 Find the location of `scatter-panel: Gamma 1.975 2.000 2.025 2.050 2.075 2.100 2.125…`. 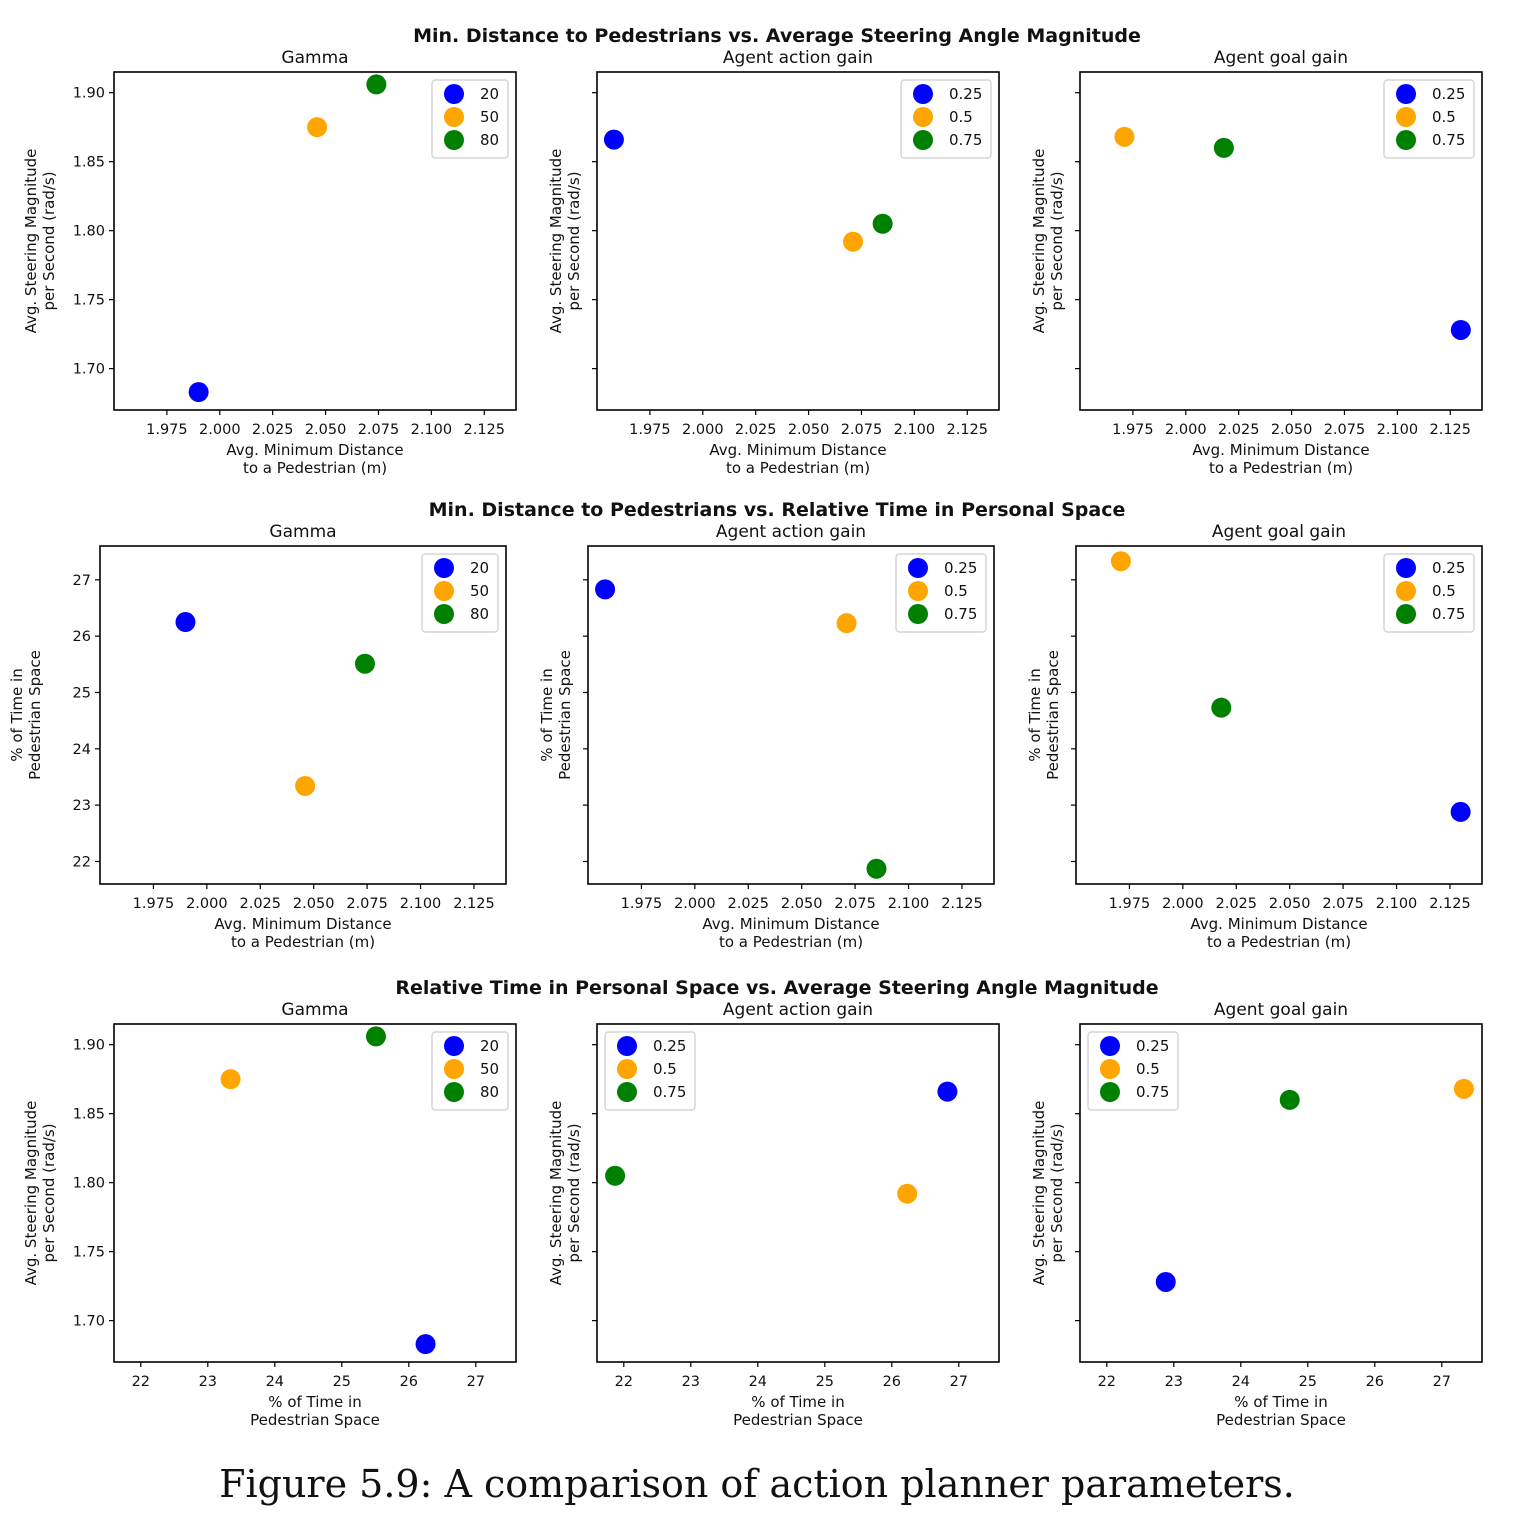

scatter-panel: Gamma 1.975 2.000 2.025 2.050 2.075 2.100 2.125… is located at coordinates (269, 262).